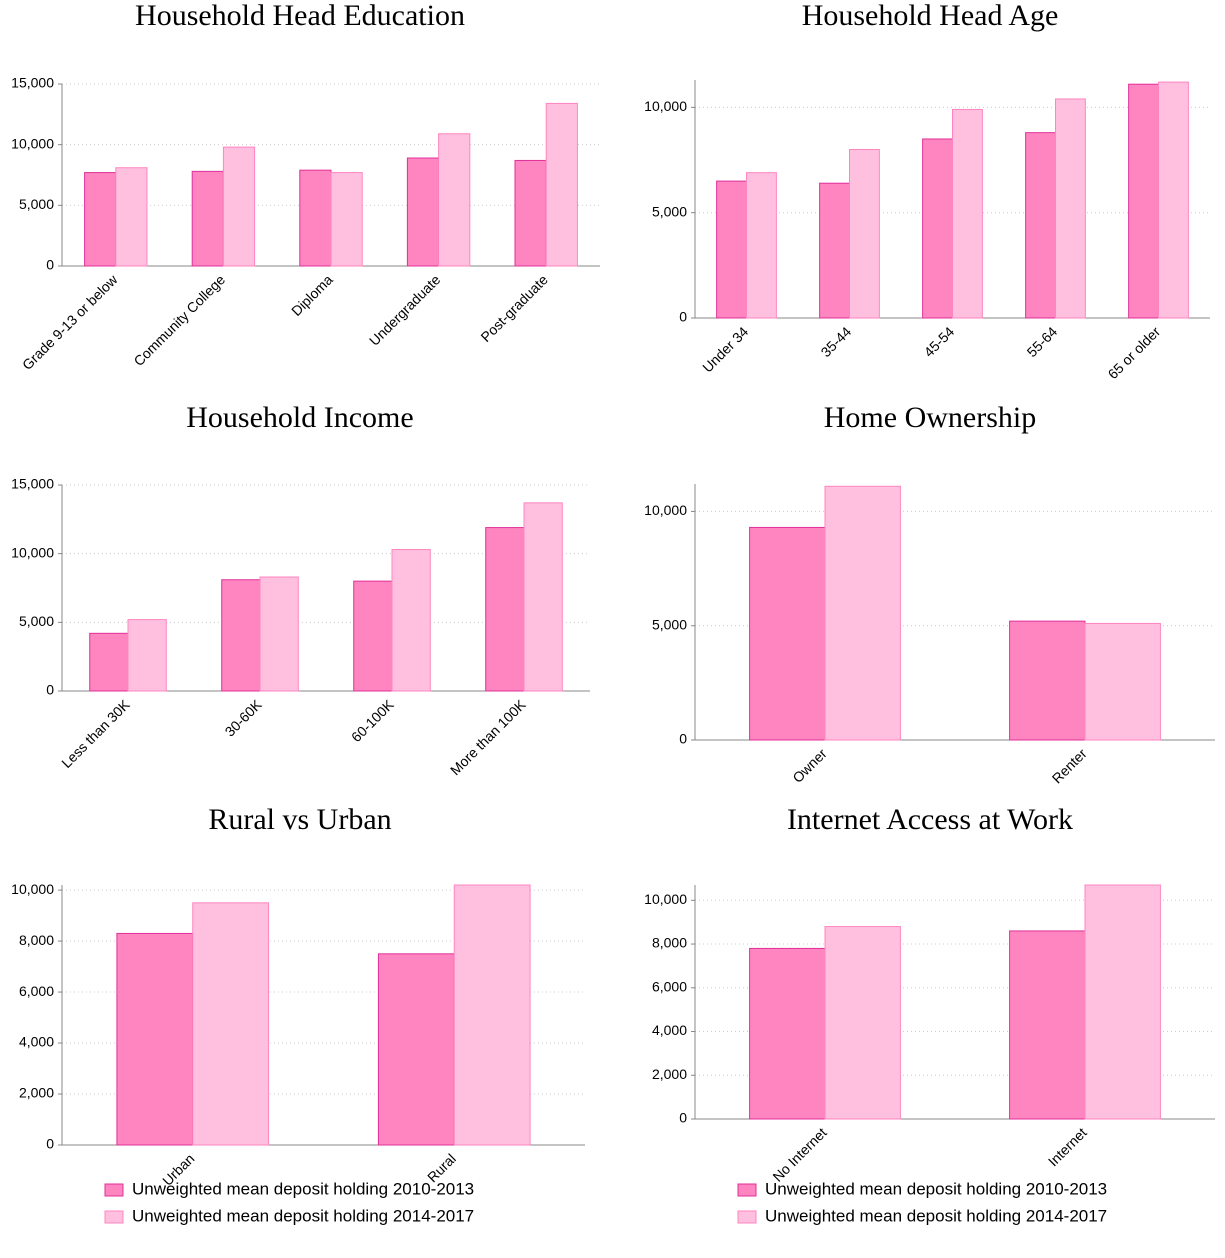 This screenshot has height=1258, width=1225. Describe the element at coordinates (488, 737) in the screenshot. I see `x-tick-label: More than 100K` at that location.